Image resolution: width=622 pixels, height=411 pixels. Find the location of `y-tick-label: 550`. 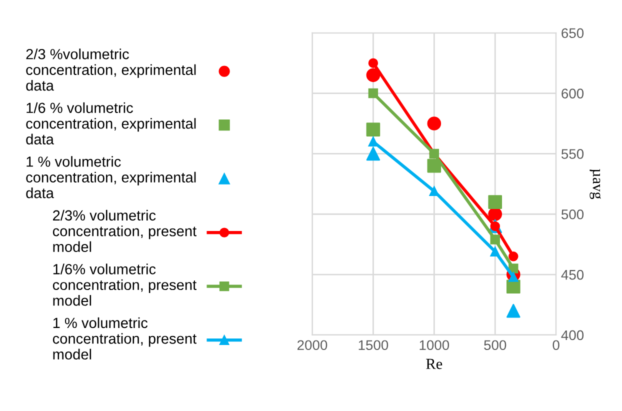

y-tick-label: 550 is located at coordinates (572, 154).